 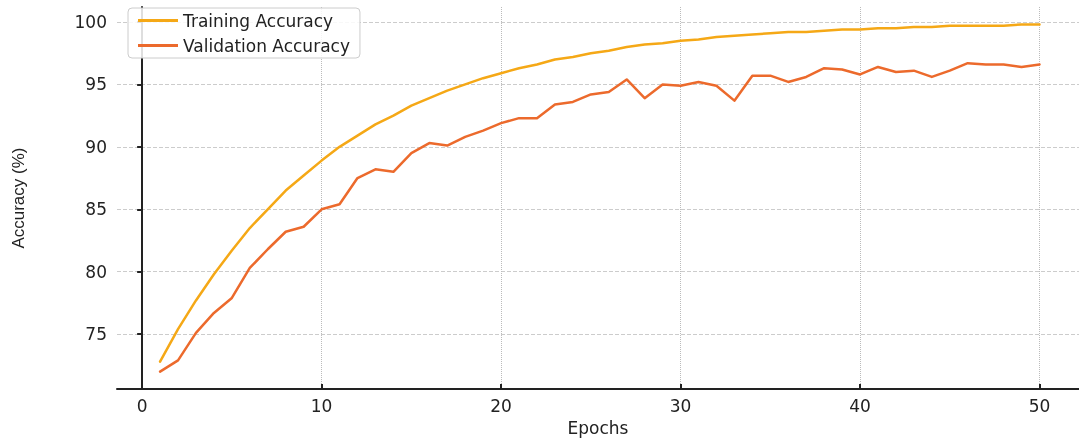 What do you see at coordinates (142, 405) in the screenshot?
I see `x-tick-label: 0` at bounding box center [142, 405].